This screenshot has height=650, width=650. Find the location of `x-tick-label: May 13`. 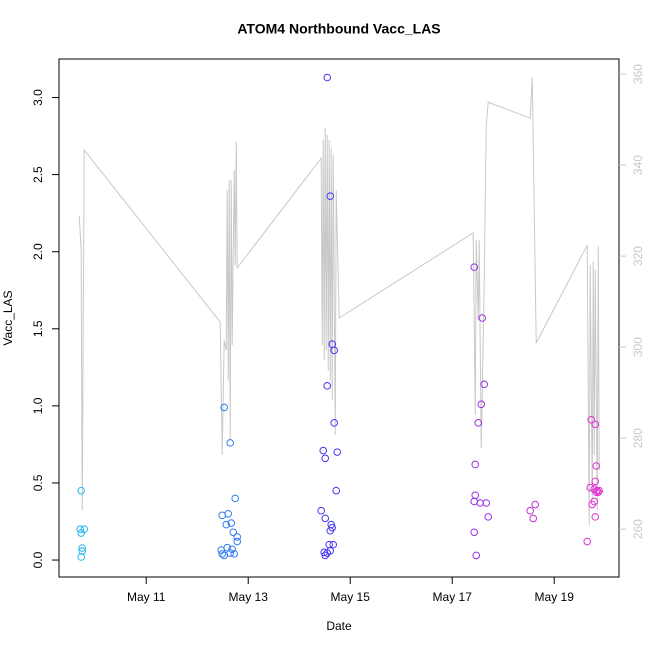

x-tick-label: May 13 is located at coordinates (249, 597).